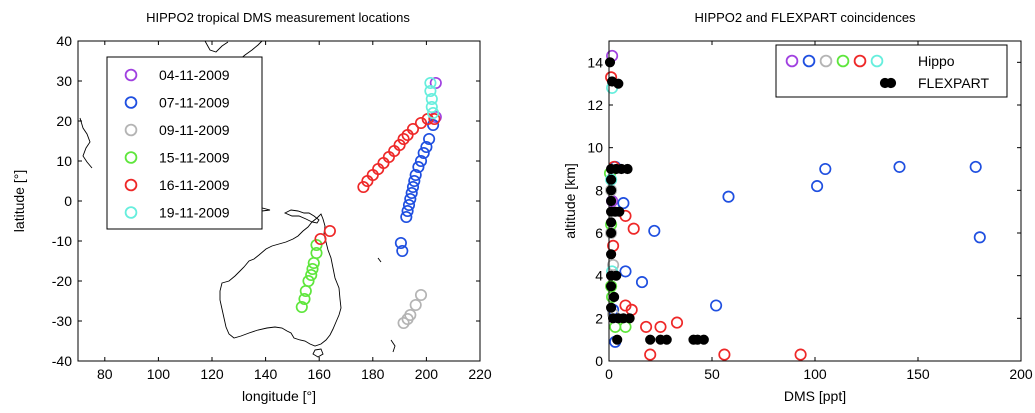  What do you see at coordinates (64, 41) in the screenshot?
I see `y-tick-label: 40` at bounding box center [64, 41].